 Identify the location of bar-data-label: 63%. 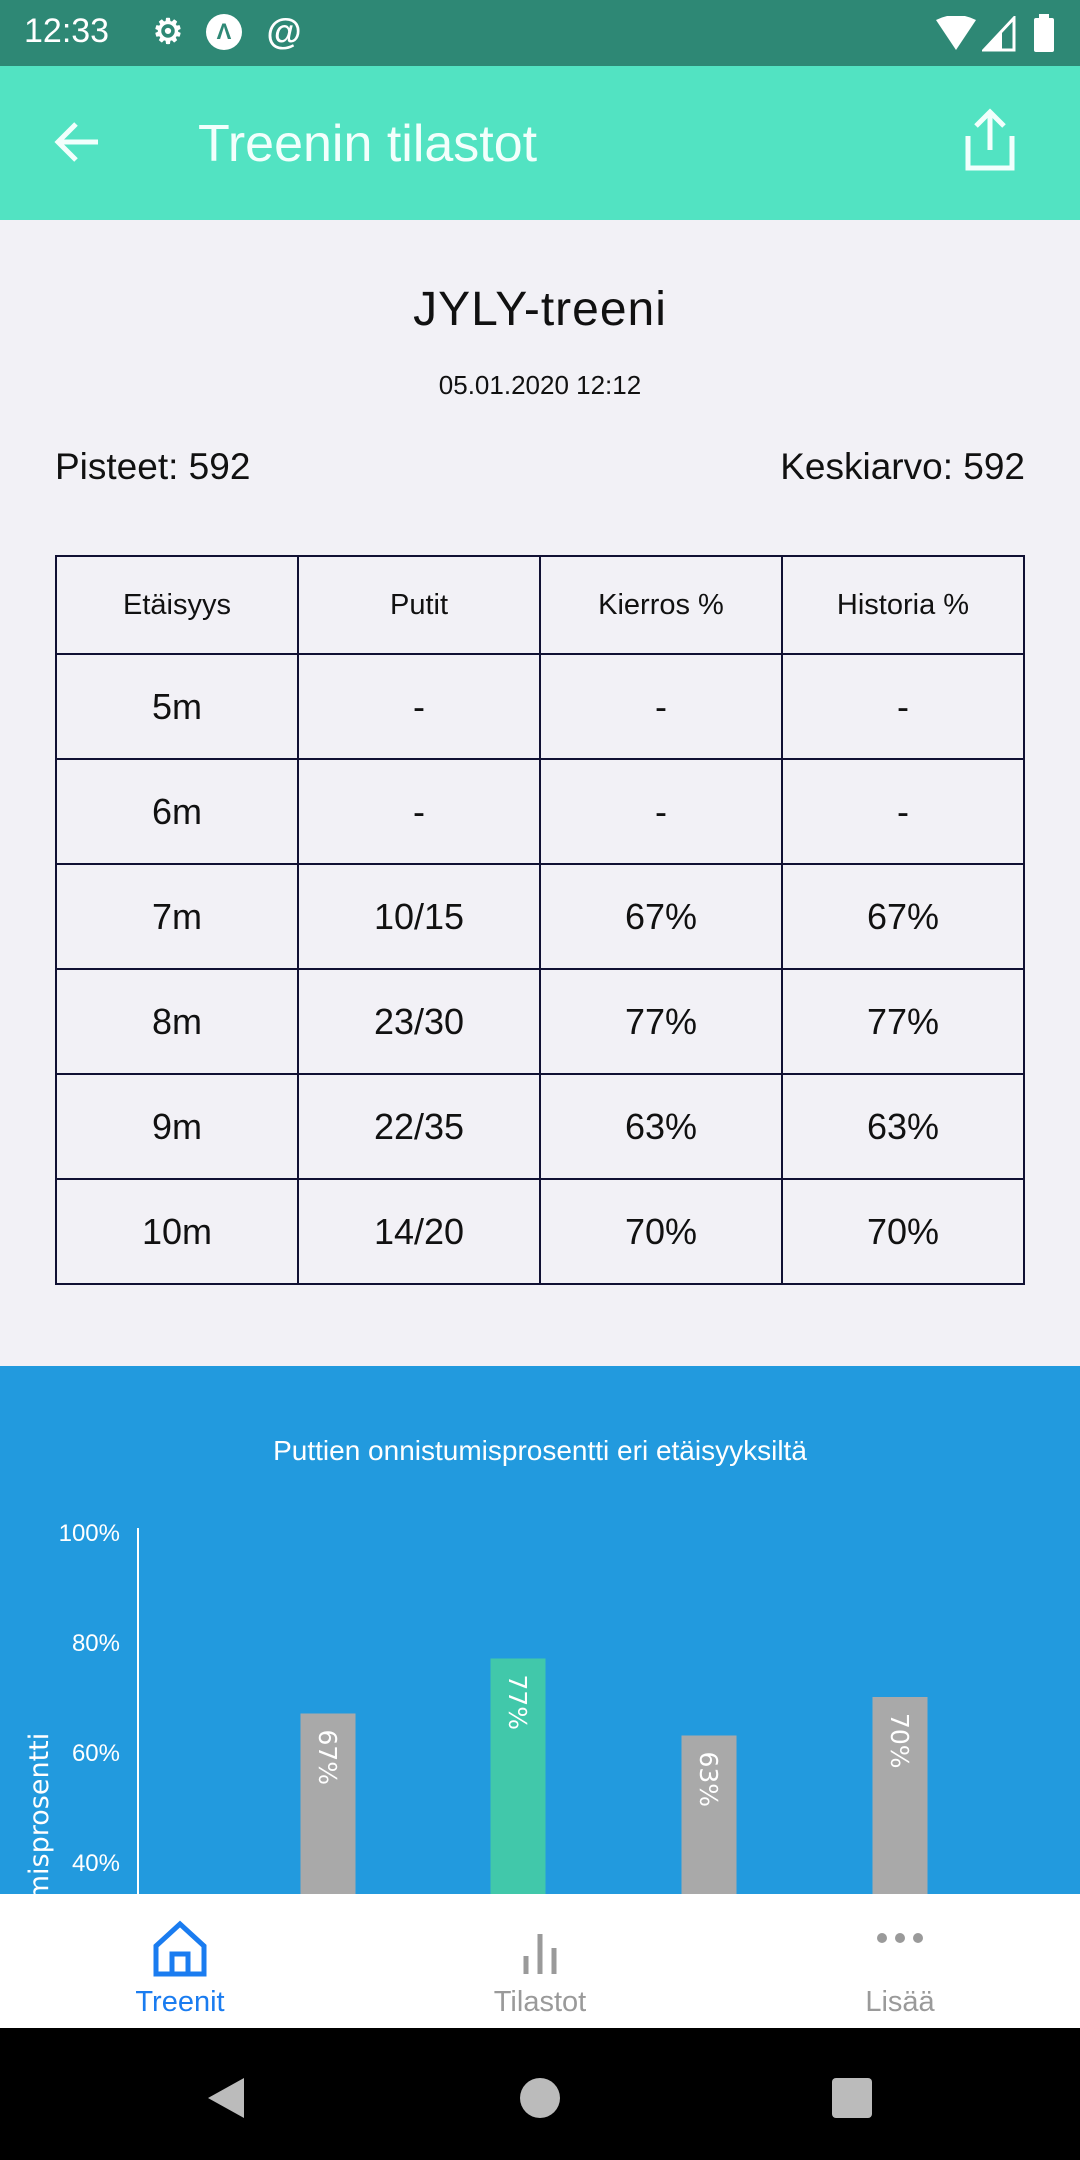
(708, 1780).